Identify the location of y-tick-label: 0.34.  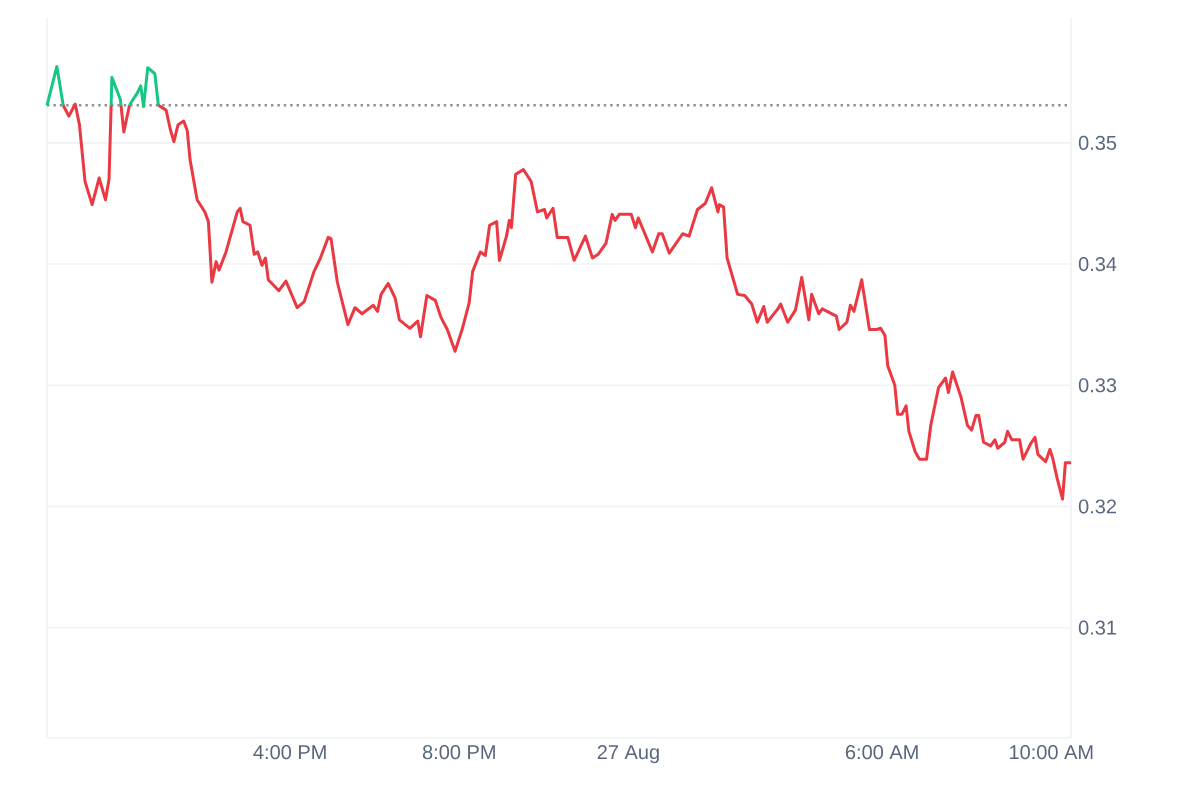
(1097, 264).